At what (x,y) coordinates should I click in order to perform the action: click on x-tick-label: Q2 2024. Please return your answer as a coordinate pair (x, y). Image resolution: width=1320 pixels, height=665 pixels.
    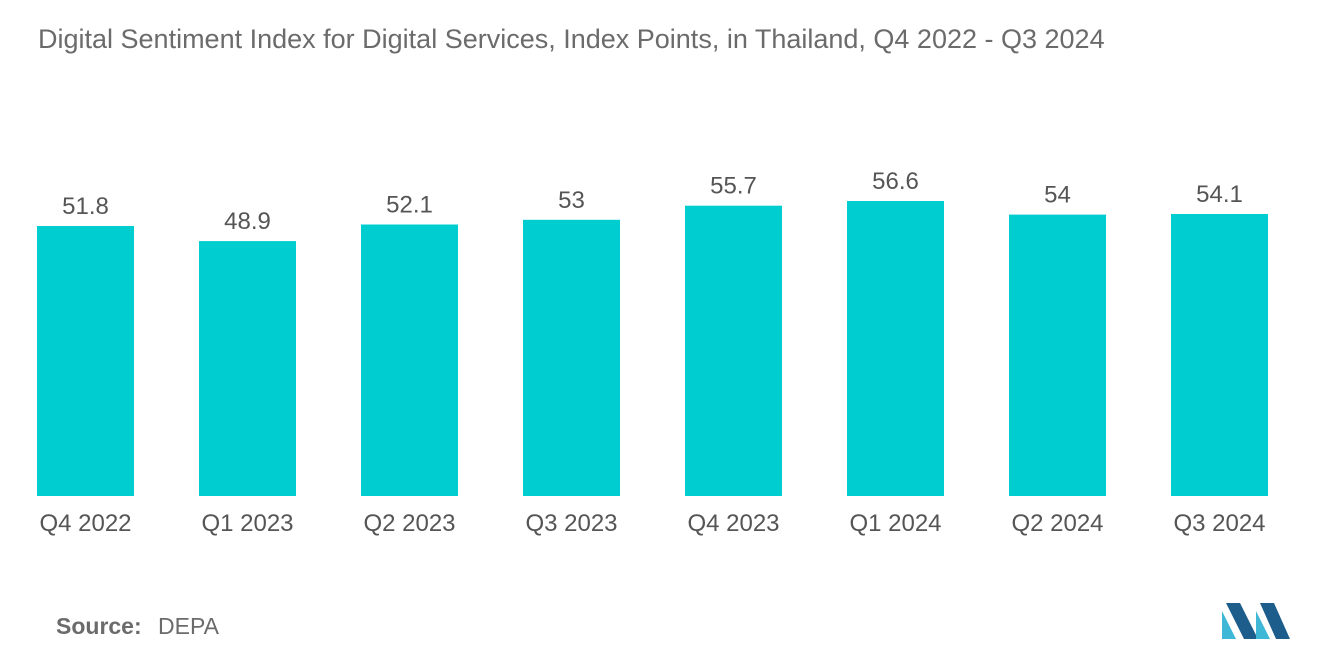
    Looking at the image, I should click on (1057, 523).